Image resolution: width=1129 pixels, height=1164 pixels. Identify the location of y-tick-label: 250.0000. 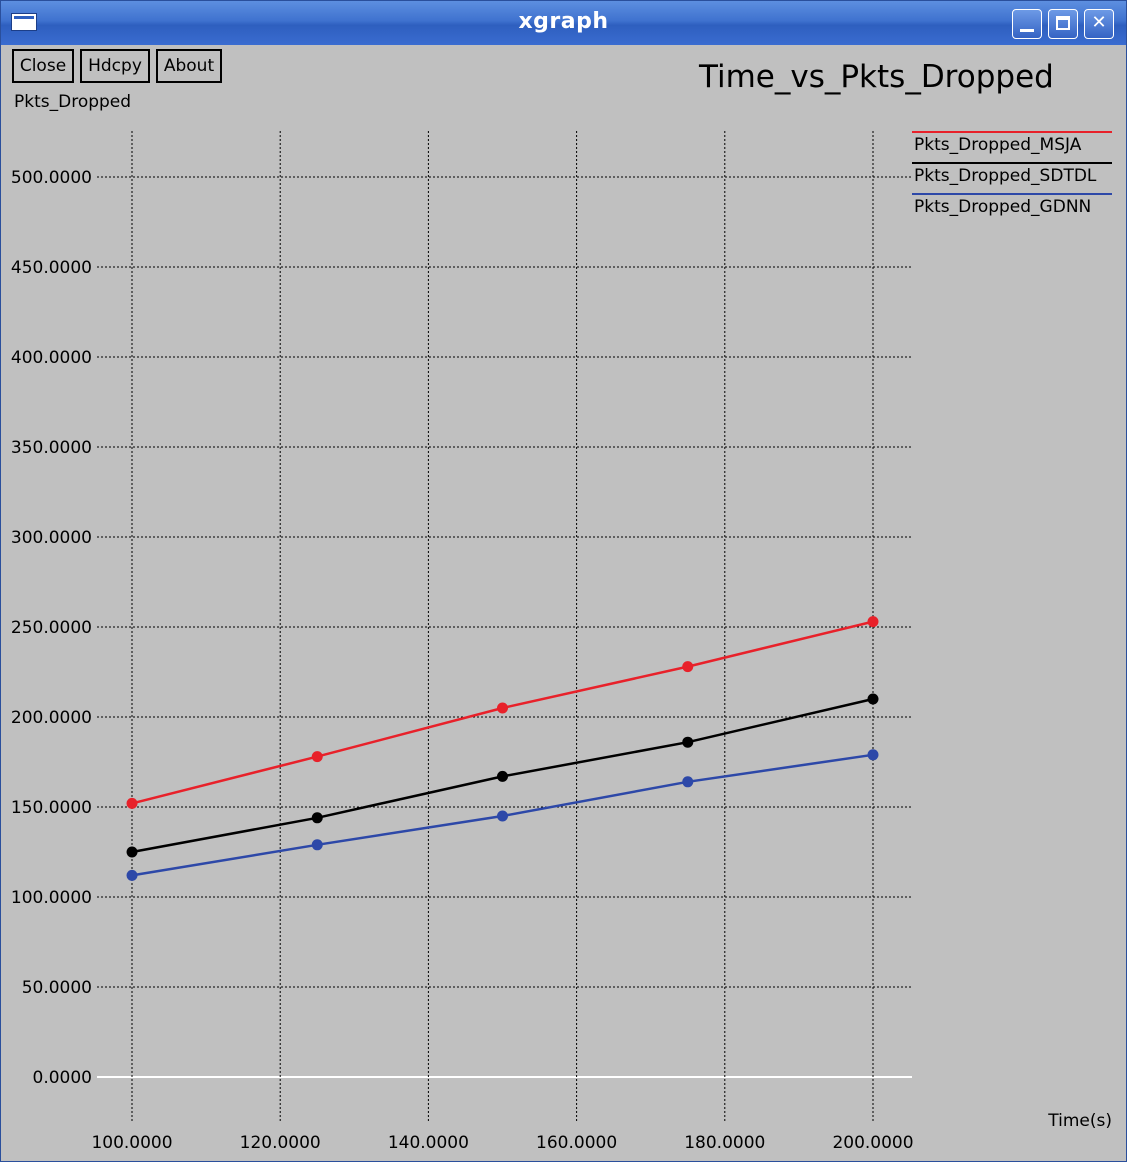
(51, 628).